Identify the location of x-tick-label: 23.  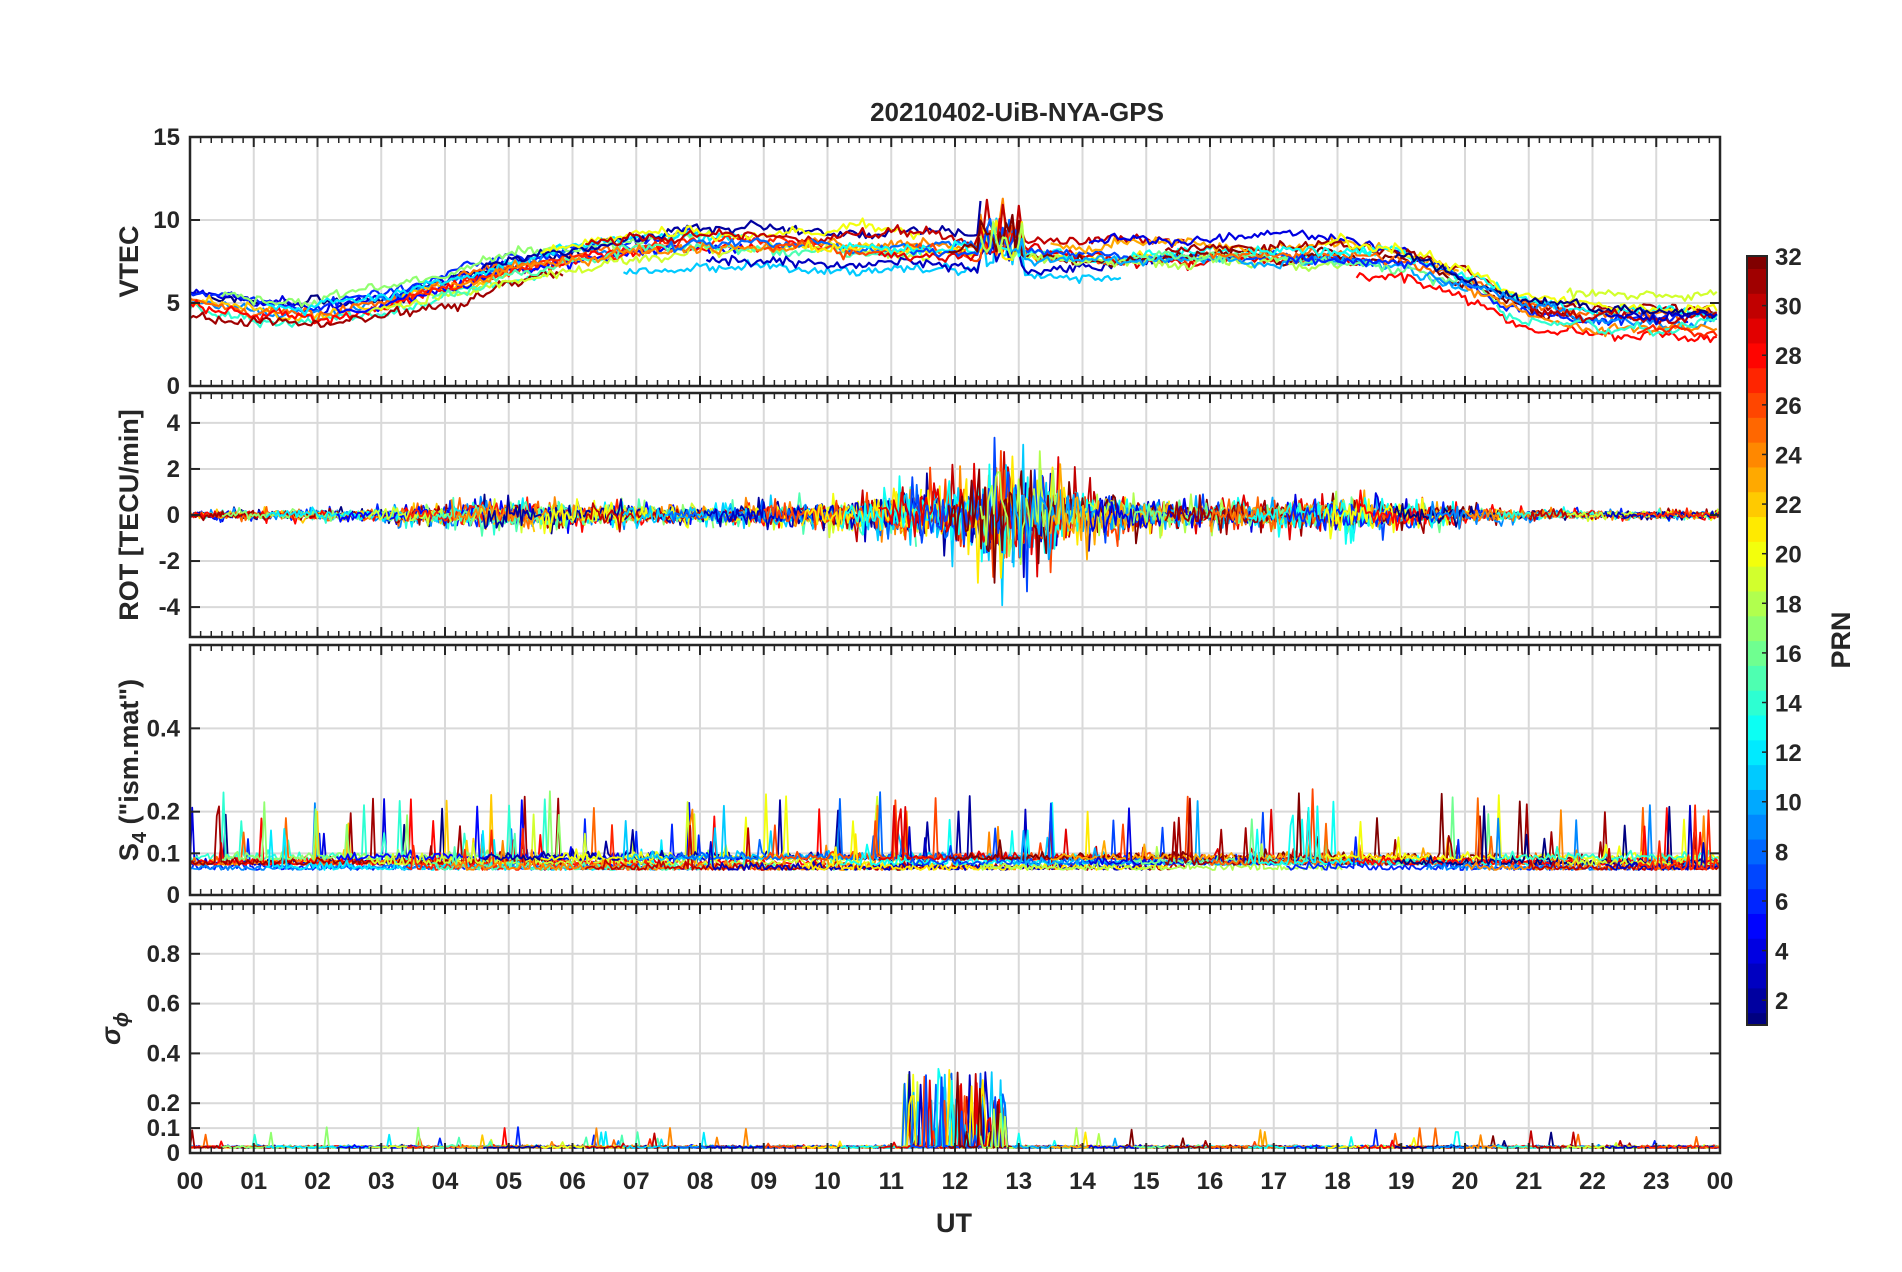
(1656, 1181).